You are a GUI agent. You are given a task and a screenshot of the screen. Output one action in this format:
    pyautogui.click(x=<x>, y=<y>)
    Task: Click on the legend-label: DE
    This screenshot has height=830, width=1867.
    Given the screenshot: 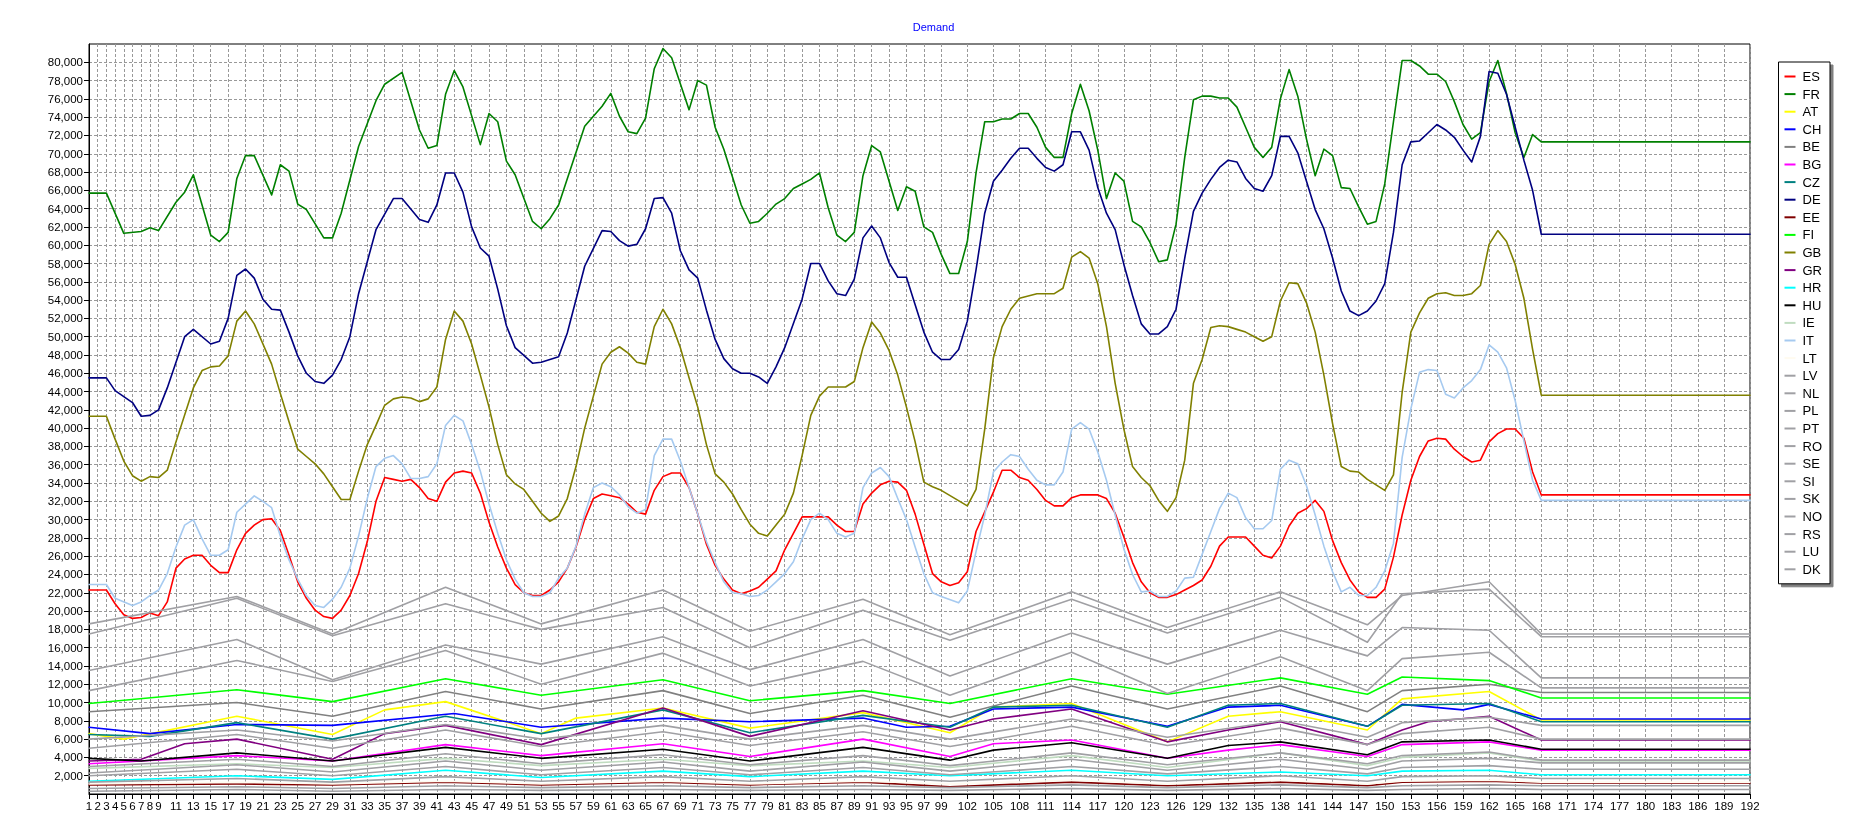 What is the action you would take?
    pyautogui.click(x=1811, y=200)
    